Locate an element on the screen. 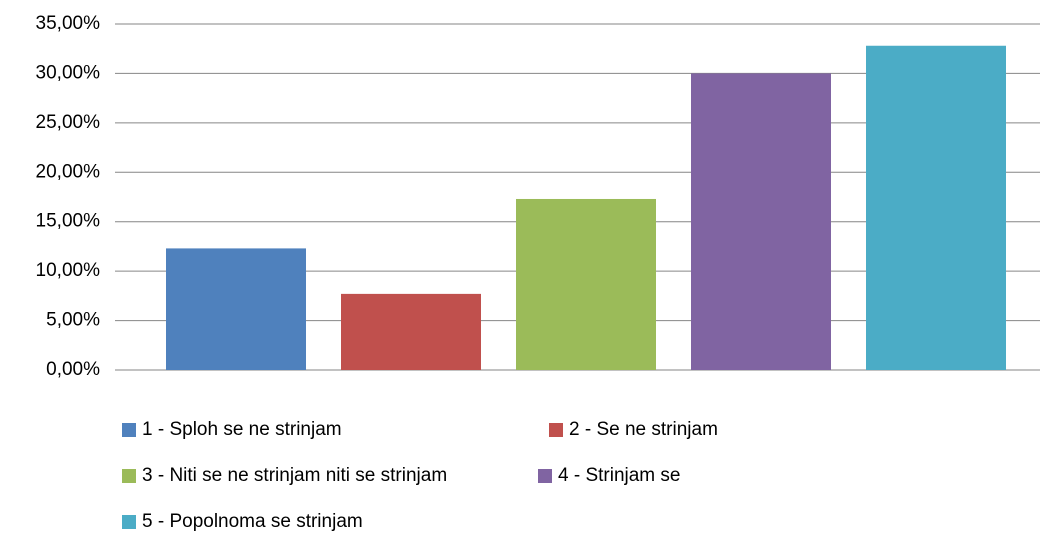 Image resolution: width=1047 pixels, height=535 pixels. y-tick-label: 25,00% is located at coordinates (68, 122).